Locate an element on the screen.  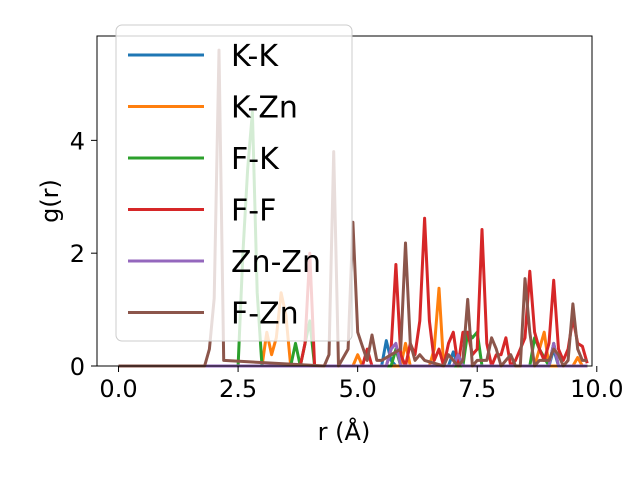
legend-label-f-f: F-F is located at coordinates (253, 211).